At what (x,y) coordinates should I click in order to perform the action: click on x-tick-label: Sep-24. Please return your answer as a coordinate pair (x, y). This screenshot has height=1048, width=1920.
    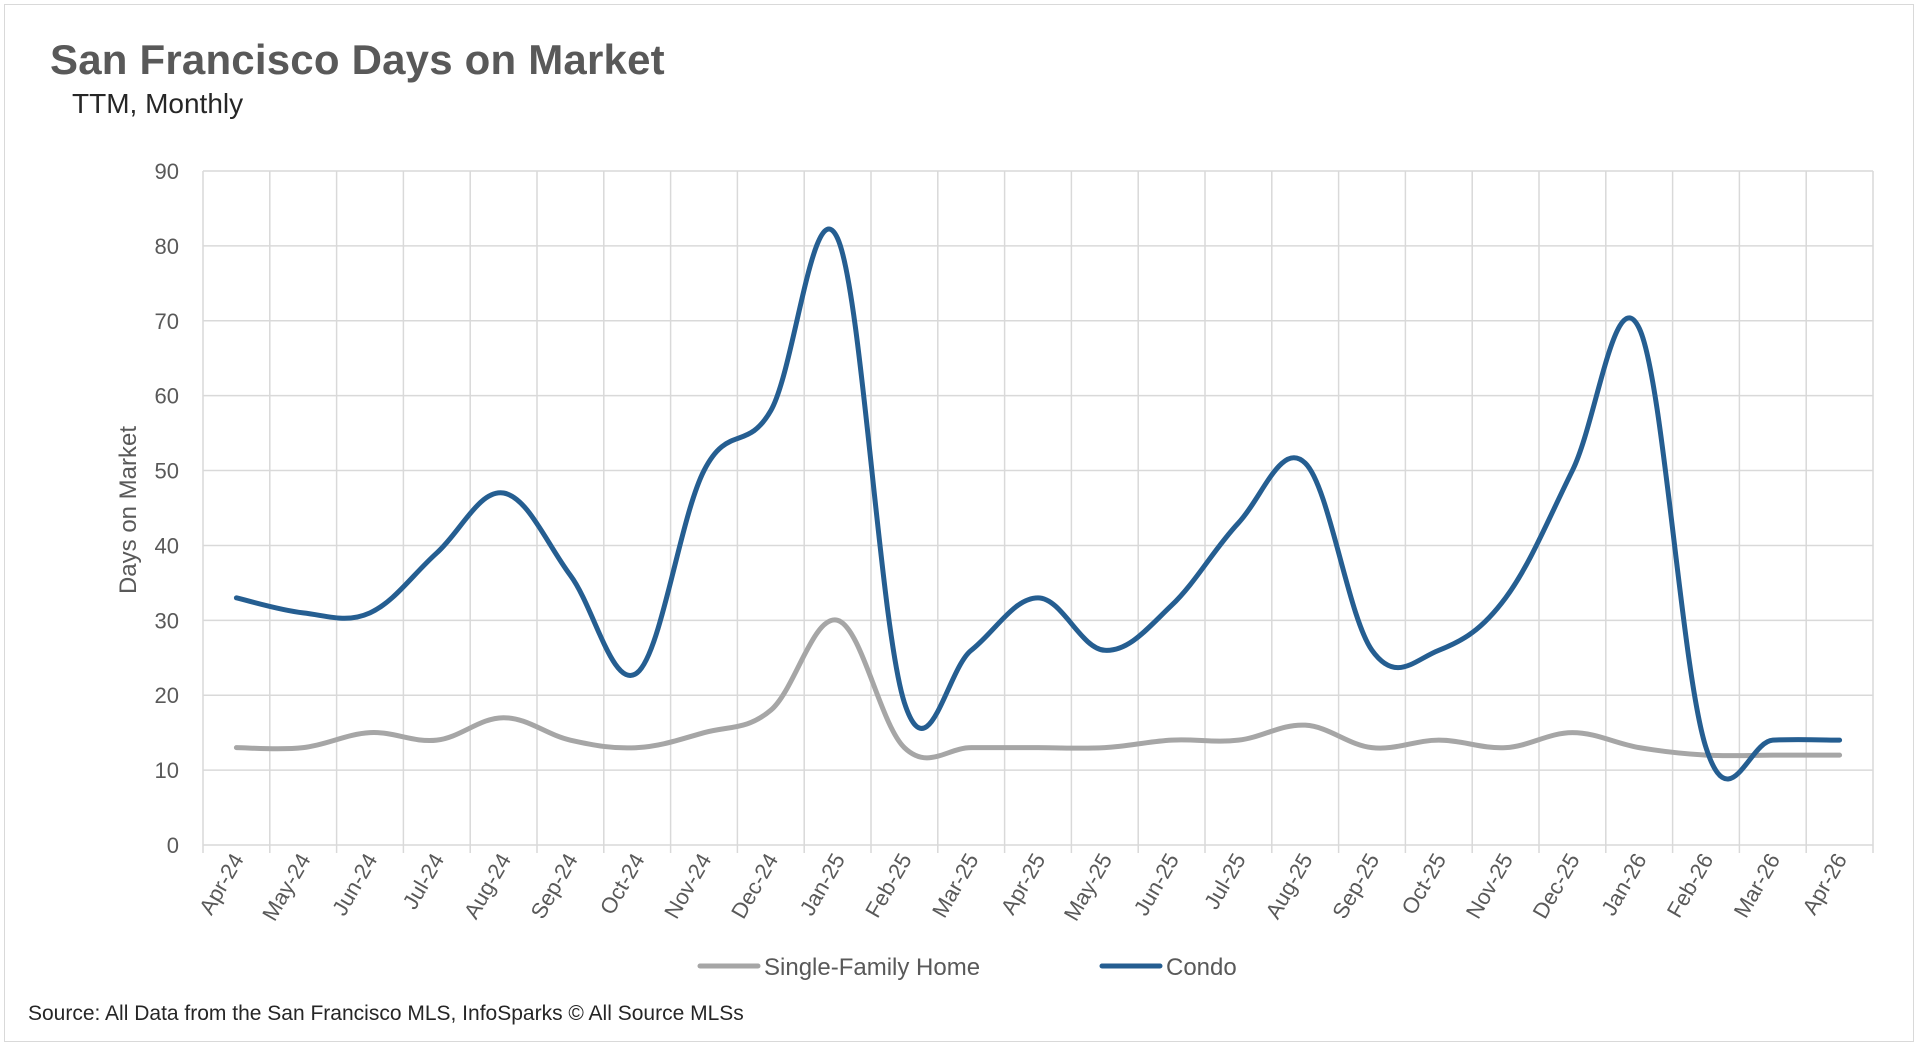
    Looking at the image, I should click on (554, 886).